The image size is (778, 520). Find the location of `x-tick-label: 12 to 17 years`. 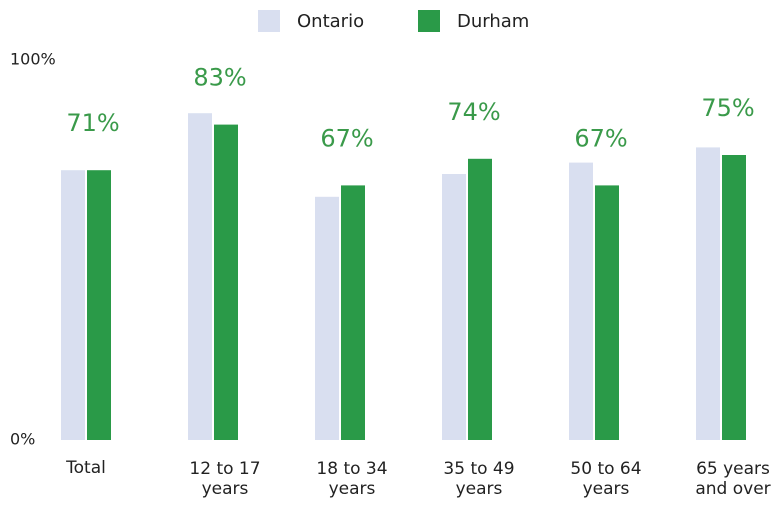

x-tick-label: 12 to 17 years is located at coordinates (225, 479).